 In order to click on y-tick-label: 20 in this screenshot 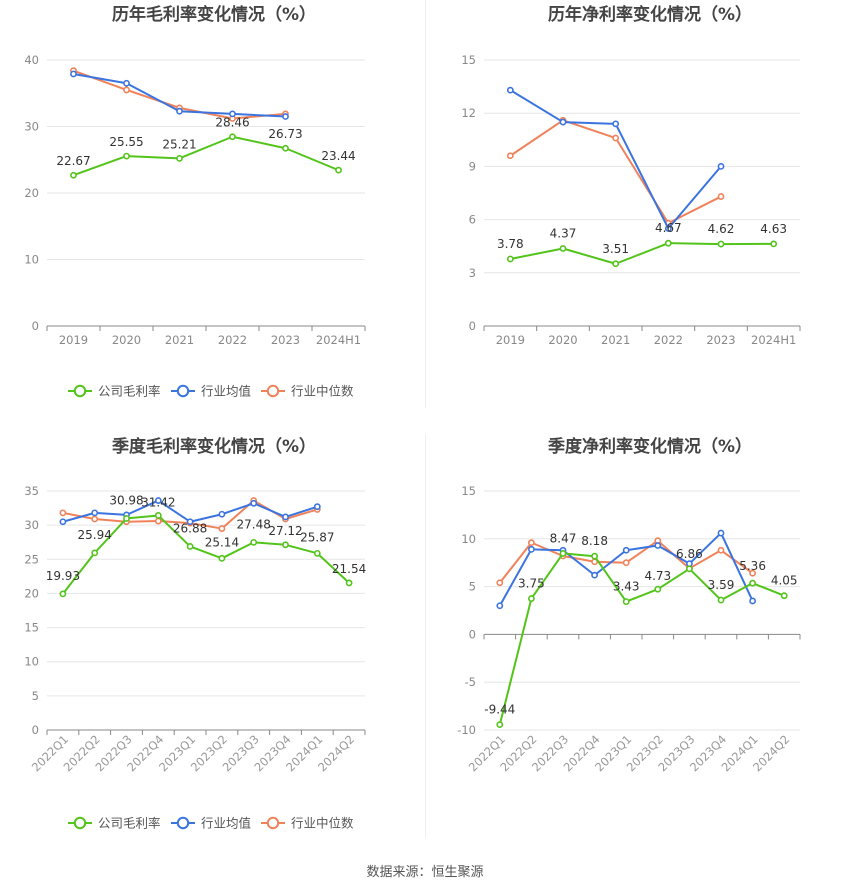, I will do `click(31, 193)`.